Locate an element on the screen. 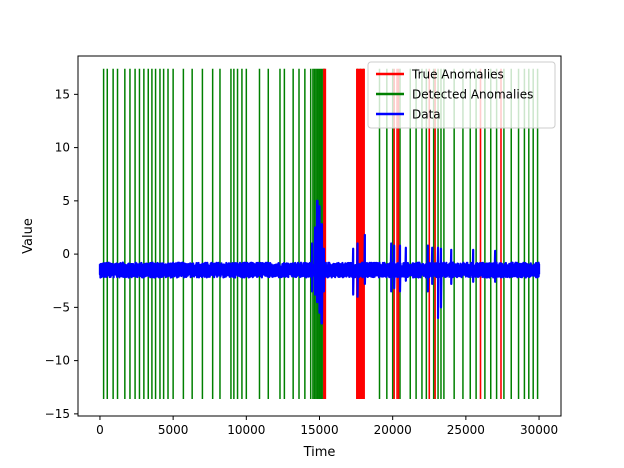 The width and height of the screenshot is (624, 468). legend-label: Detected Anomalies is located at coordinates (472, 95).